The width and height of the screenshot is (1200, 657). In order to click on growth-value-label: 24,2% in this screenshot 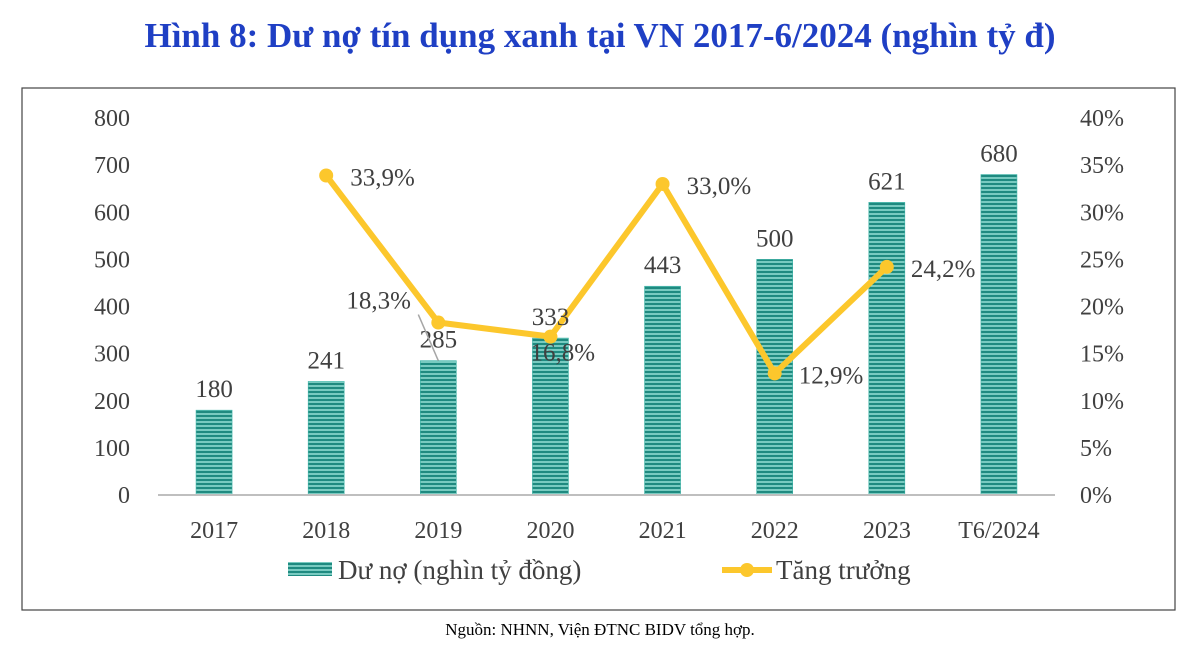, I will do `click(943, 269)`.